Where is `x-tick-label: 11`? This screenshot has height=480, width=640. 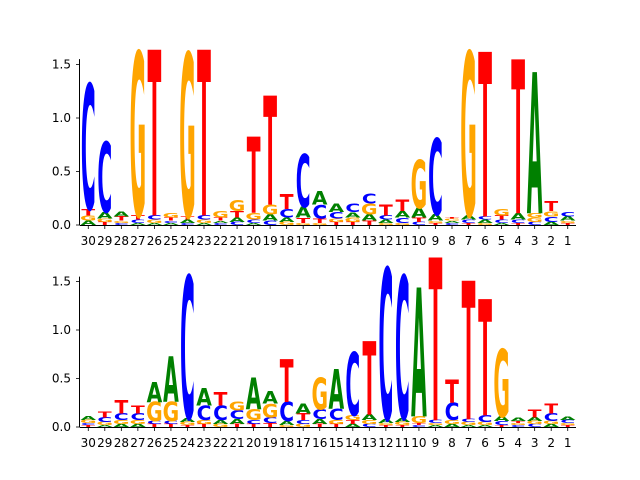 x-tick-label: 11 is located at coordinates (402, 241).